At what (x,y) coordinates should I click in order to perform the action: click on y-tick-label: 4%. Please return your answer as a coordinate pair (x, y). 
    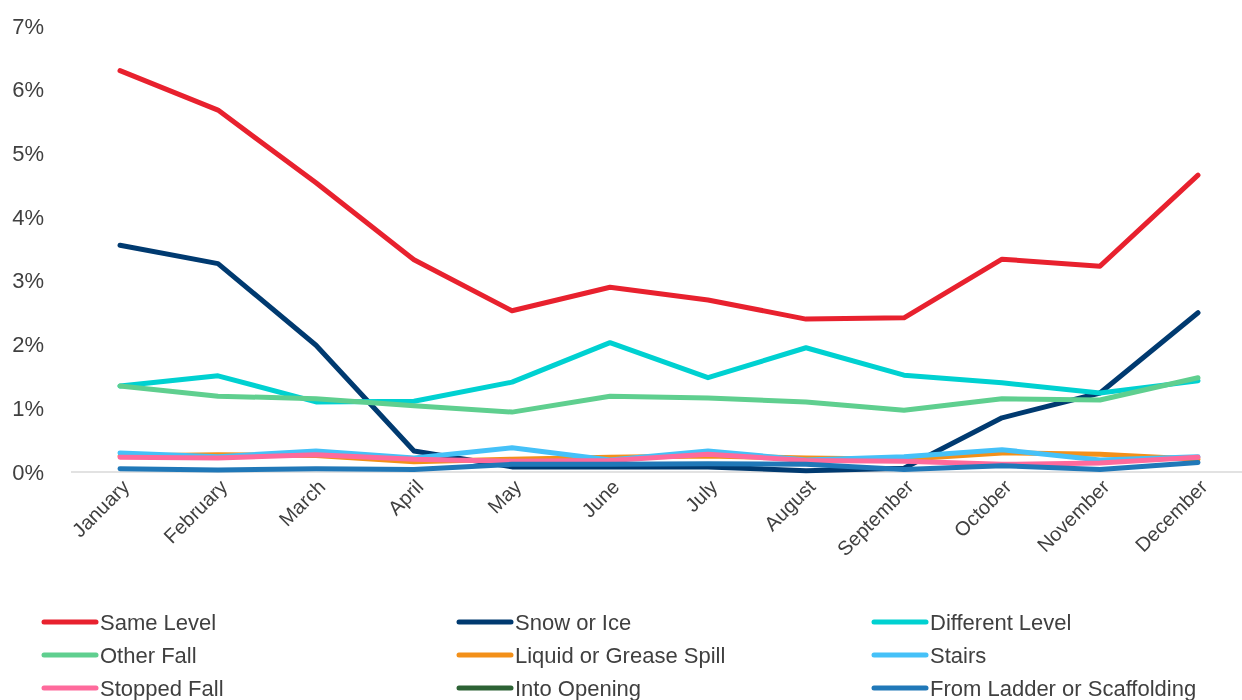
    Looking at the image, I should click on (28, 217).